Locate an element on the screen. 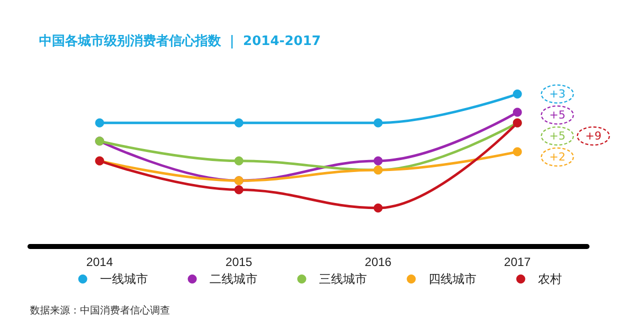  x-tick-label: 2017 is located at coordinates (518, 262).